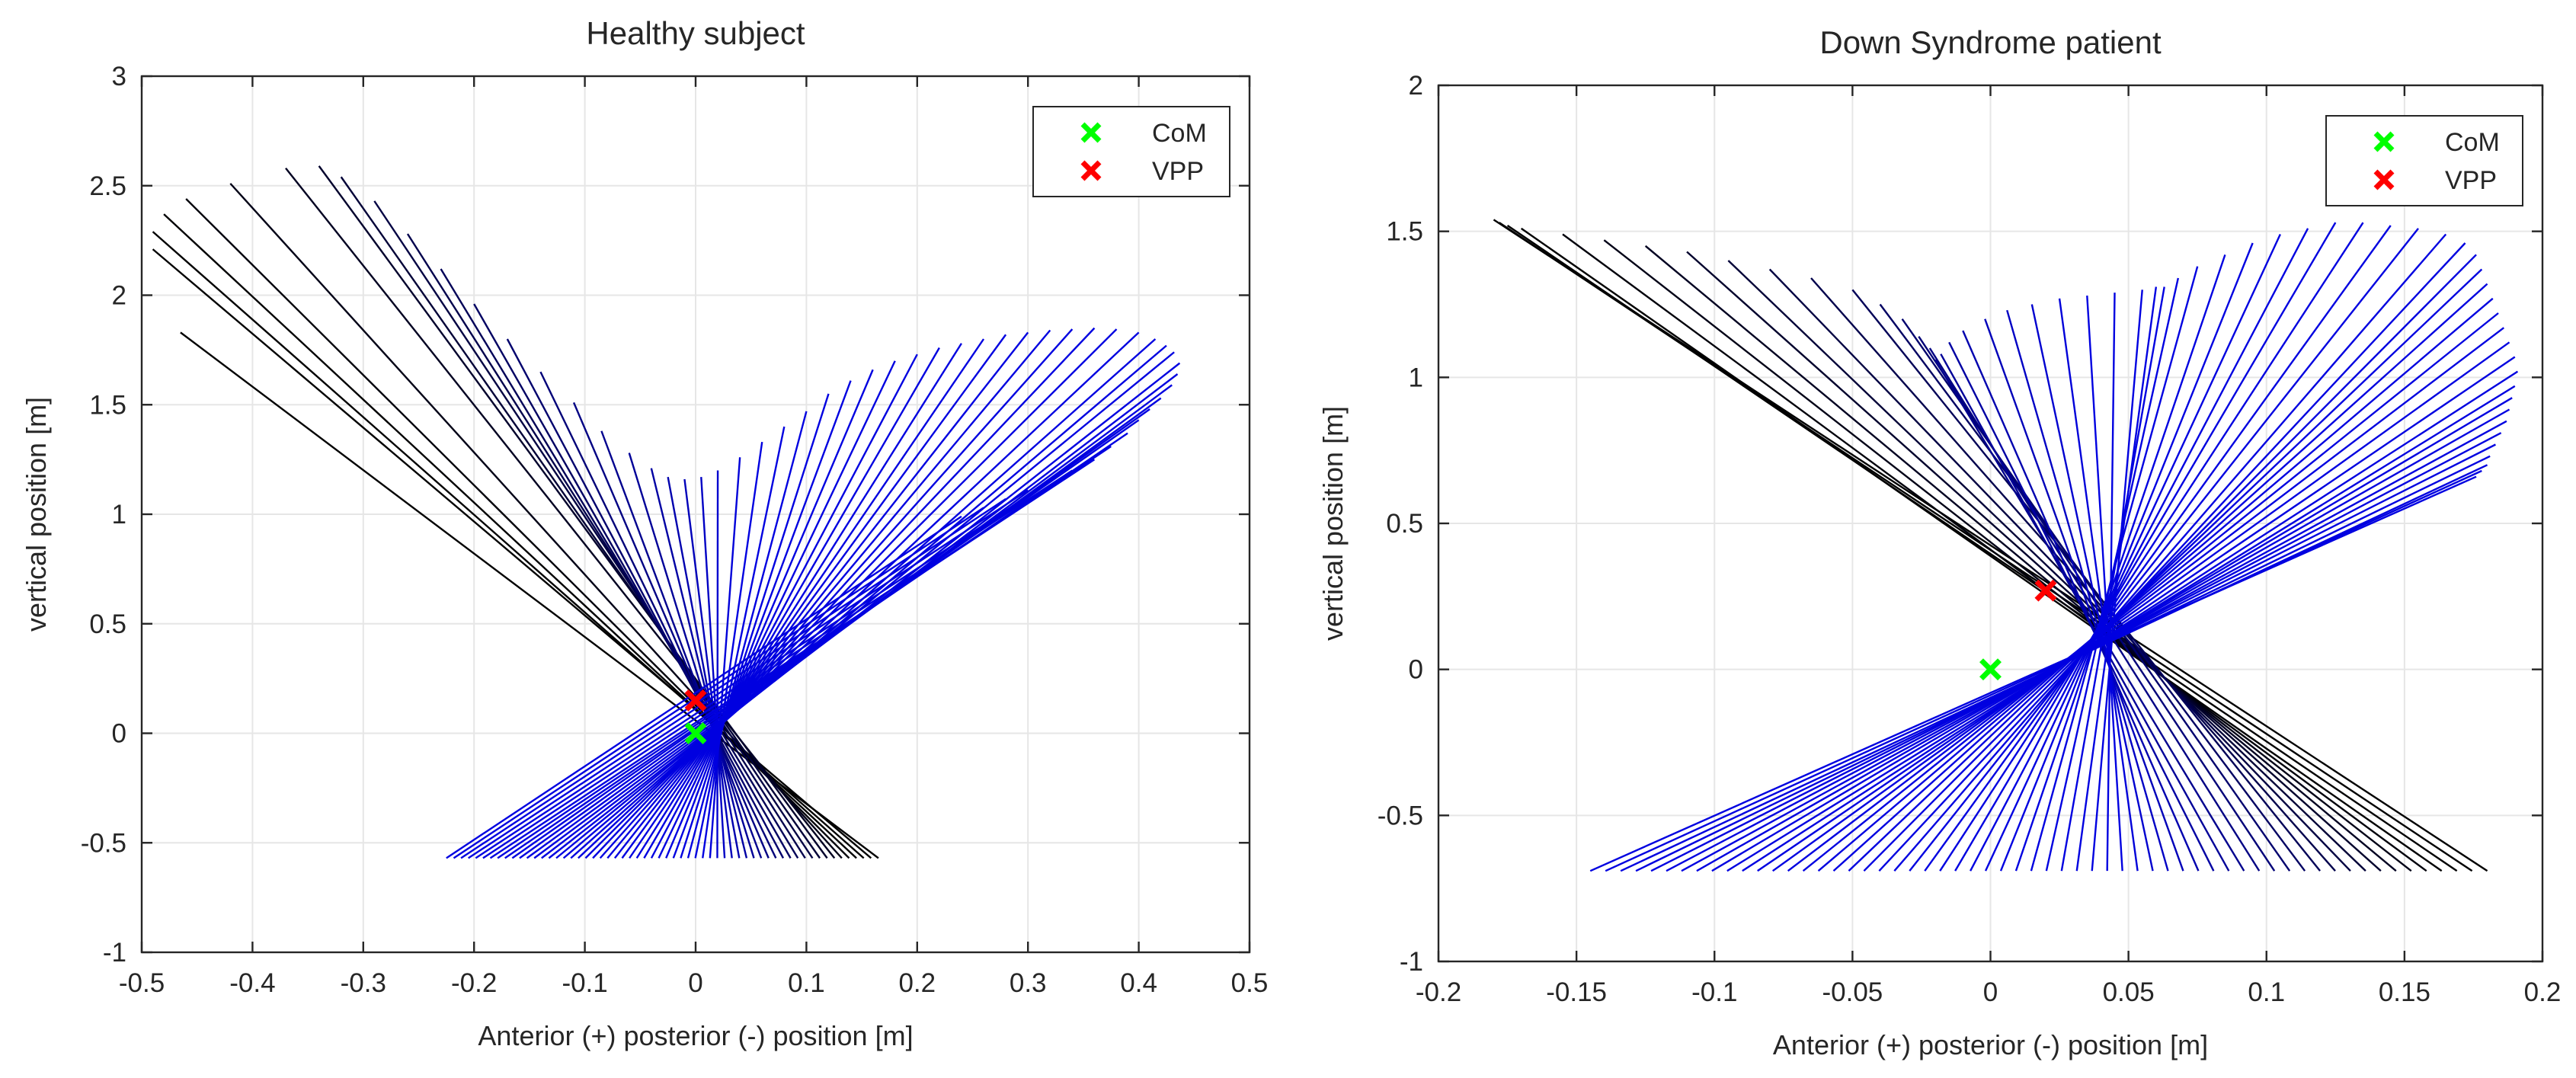  What do you see at coordinates (1438, 992) in the screenshot?
I see `x-tick-label: -0.2` at bounding box center [1438, 992].